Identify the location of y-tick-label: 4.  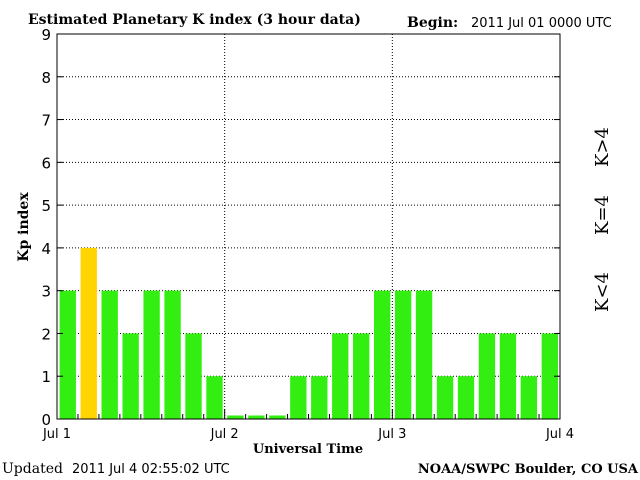
(46, 249).